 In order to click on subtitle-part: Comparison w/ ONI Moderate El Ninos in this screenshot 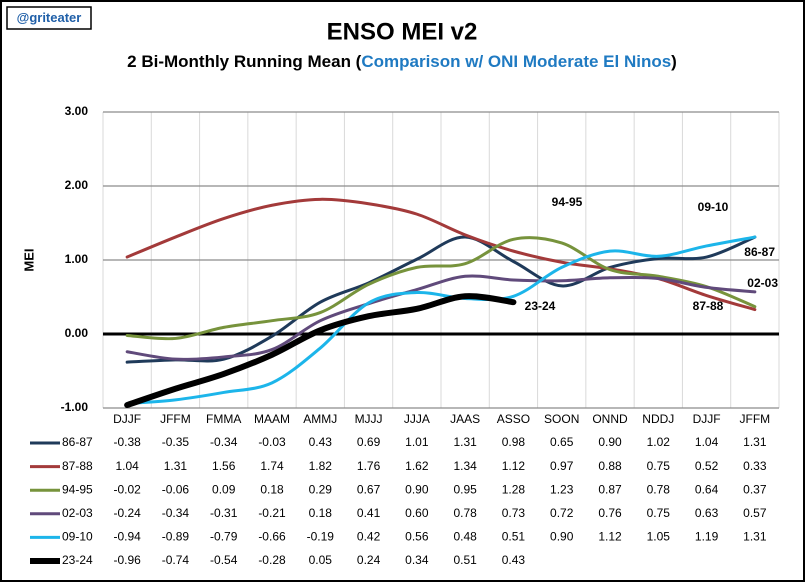, I will do `click(516, 61)`.